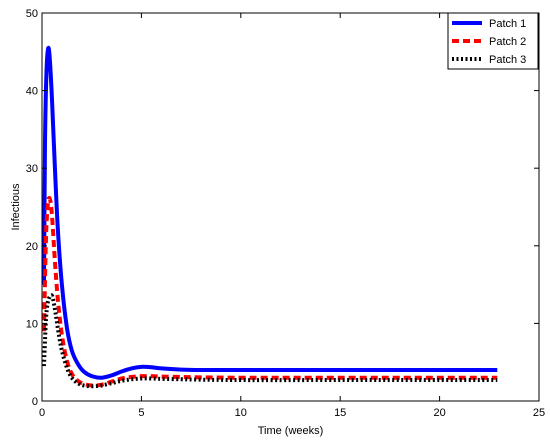  Describe the element at coordinates (35, 402) in the screenshot. I see `y-tick-label: 0` at that location.